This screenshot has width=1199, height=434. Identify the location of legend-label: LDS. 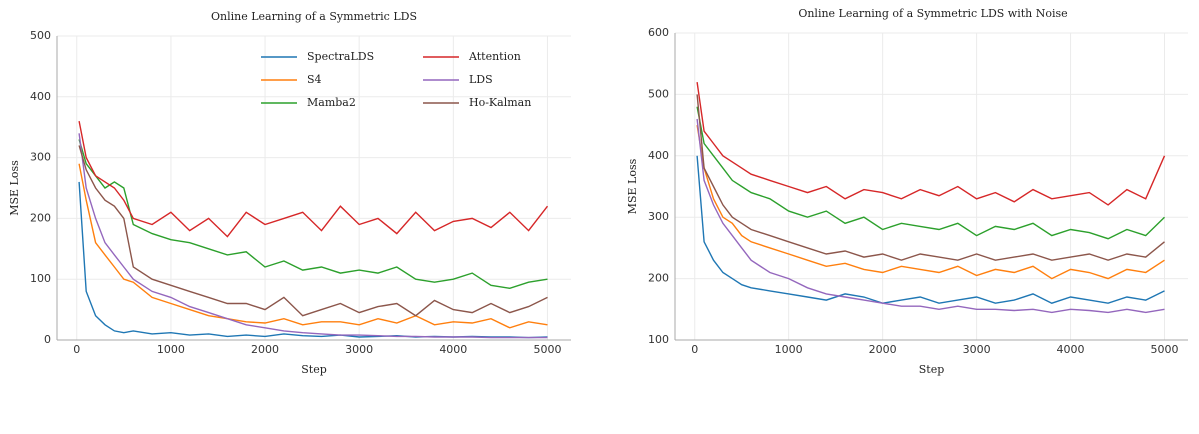
(481, 79).